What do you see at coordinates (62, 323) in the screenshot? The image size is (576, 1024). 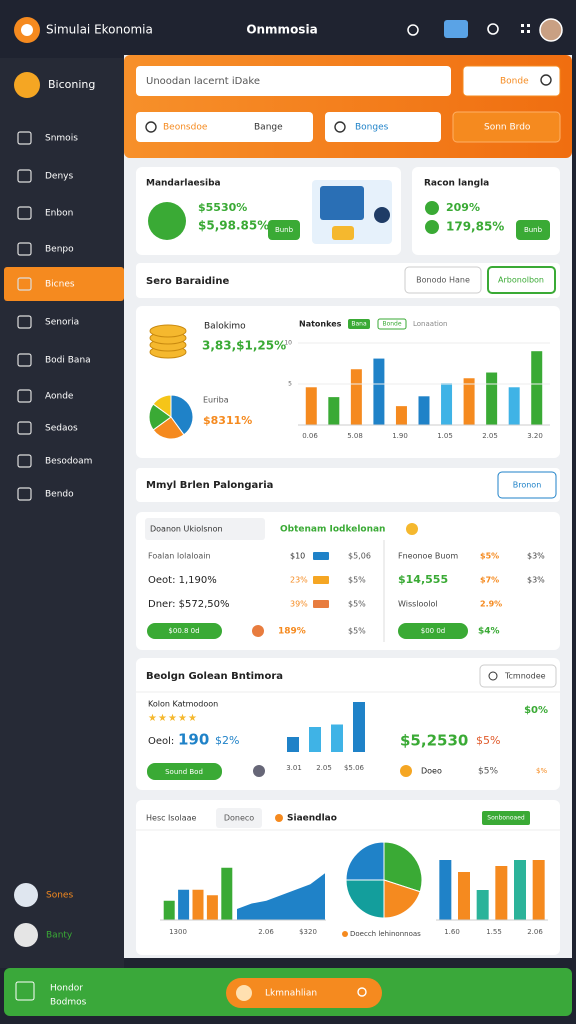 I see `menu-item: Senoria` at bounding box center [62, 323].